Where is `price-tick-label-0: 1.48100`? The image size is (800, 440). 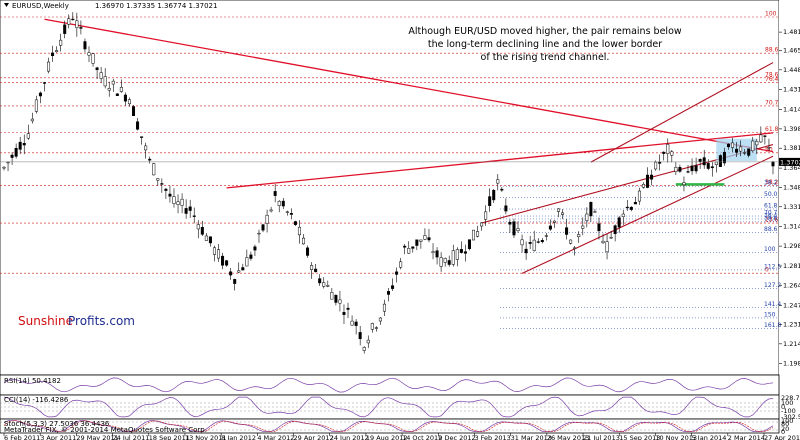 price-tick-label-0: 1.48100 is located at coordinates (791, 32).